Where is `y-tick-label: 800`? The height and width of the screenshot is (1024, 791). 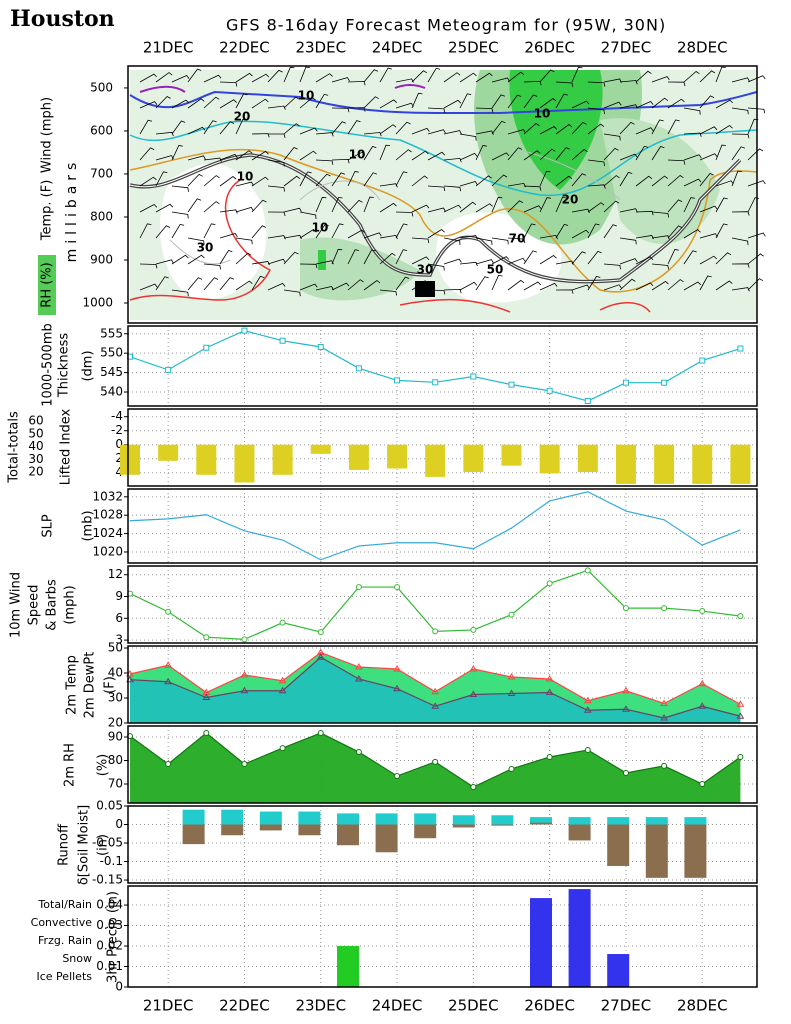 y-tick-label: 800 is located at coordinates (101, 216).